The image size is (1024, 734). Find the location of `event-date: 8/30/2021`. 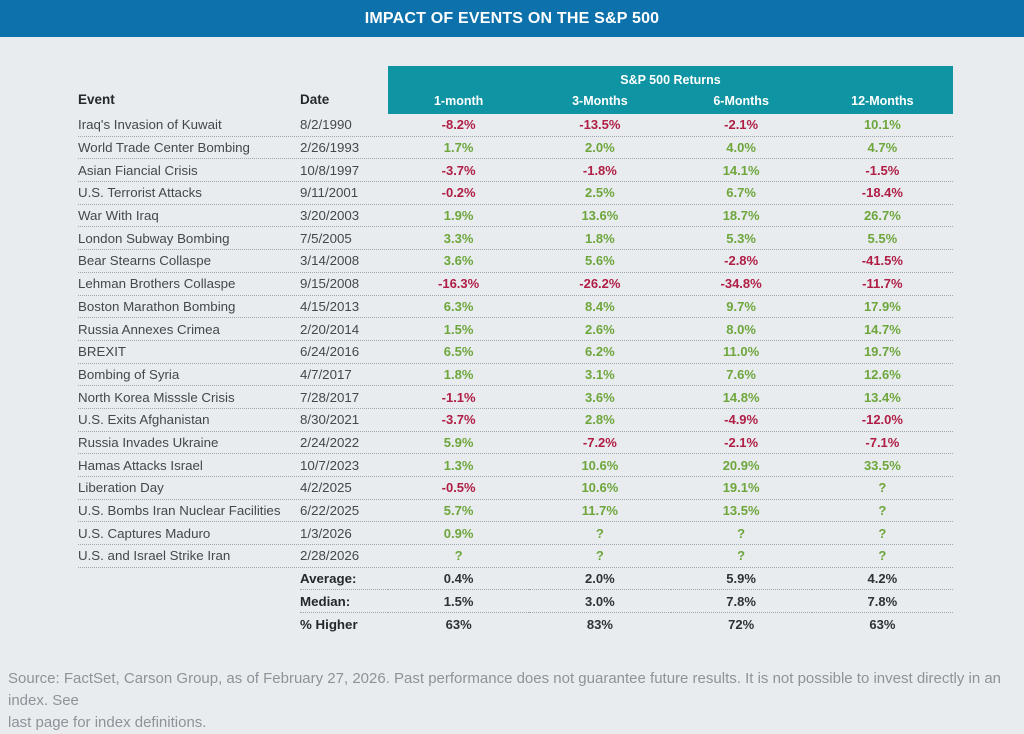

event-date: 8/30/2021 is located at coordinates (330, 420).